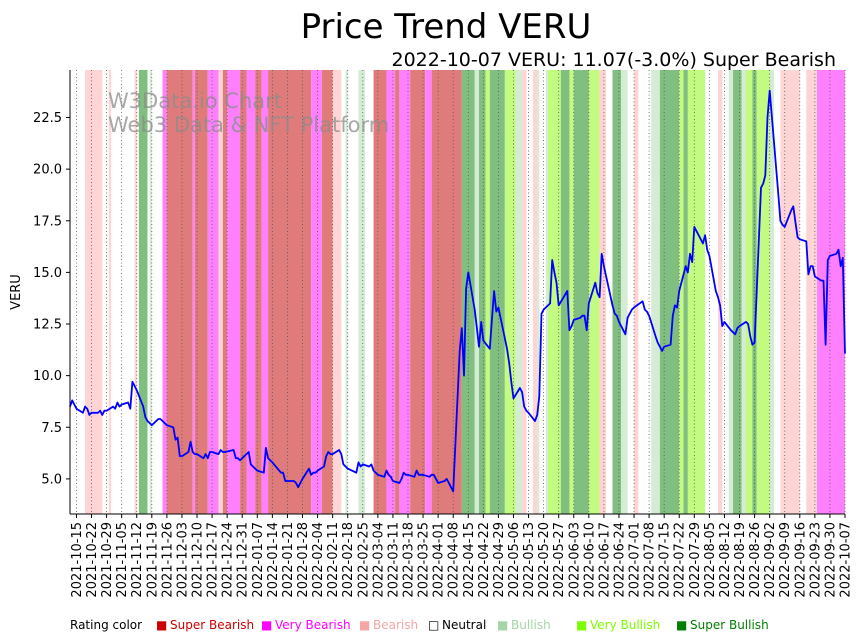 The width and height of the screenshot is (862, 641). Describe the element at coordinates (313, 625) in the screenshot. I see `legend-label: Very Bearish` at that location.